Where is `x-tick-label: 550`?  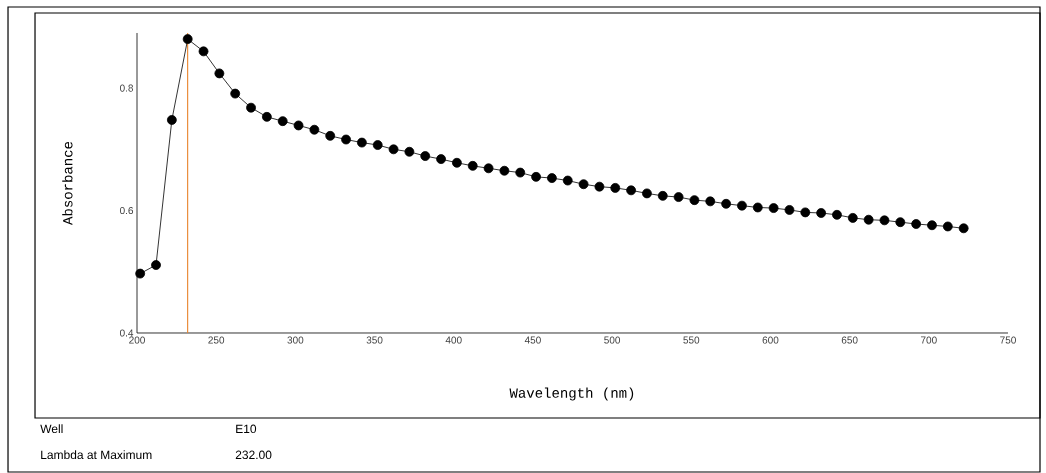 x-tick-label: 550 is located at coordinates (691, 340).